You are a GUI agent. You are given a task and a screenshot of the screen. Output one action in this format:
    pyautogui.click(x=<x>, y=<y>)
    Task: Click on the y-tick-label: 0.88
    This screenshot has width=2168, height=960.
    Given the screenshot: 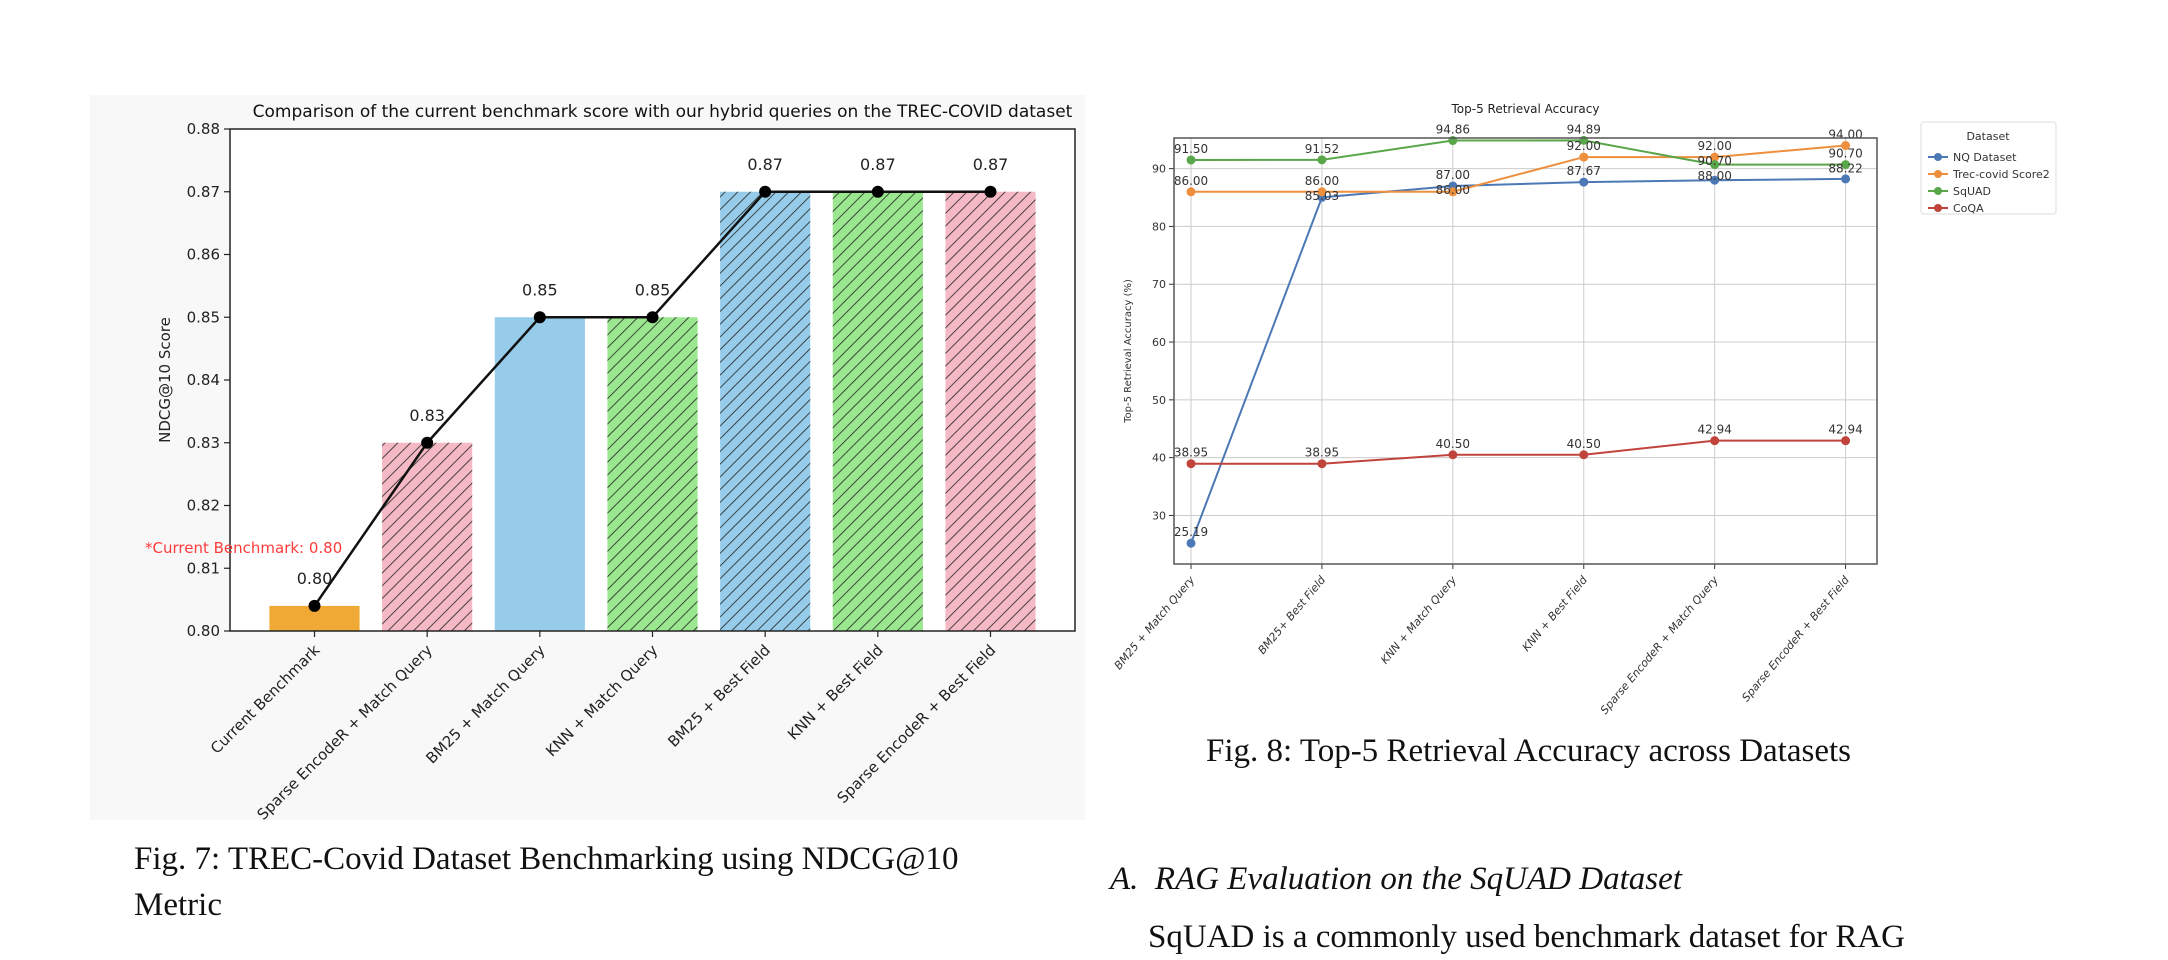 What is the action you would take?
    pyautogui.click(x=203, y=129)
    